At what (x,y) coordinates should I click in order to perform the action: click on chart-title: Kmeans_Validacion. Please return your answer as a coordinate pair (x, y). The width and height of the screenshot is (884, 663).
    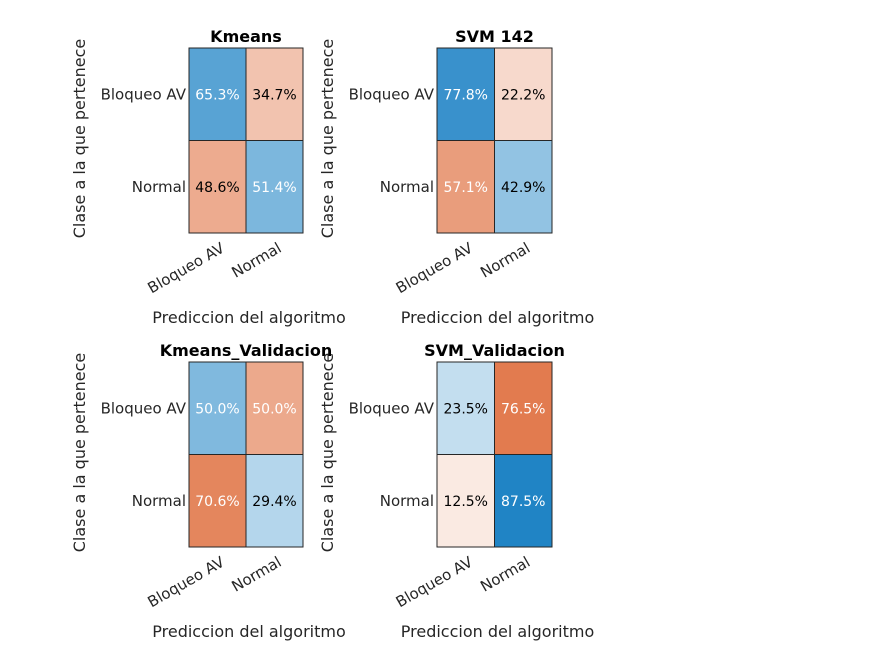
    Looking at the image, I should click on (246, 350).